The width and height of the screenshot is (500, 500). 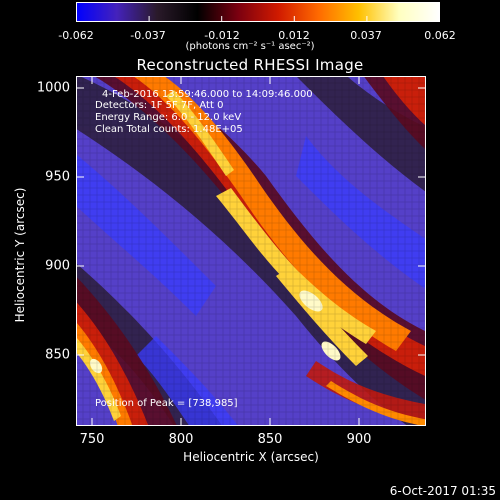 I want to click on colorbar-tick-label: -0.062, so click(x=76, y=35).